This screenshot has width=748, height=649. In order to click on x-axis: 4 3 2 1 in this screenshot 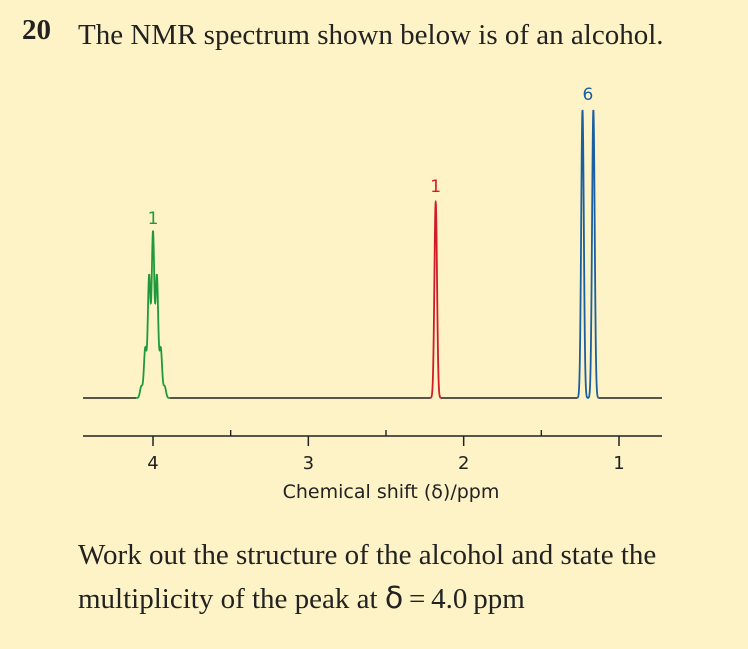, I will do `click(372, 452)`.